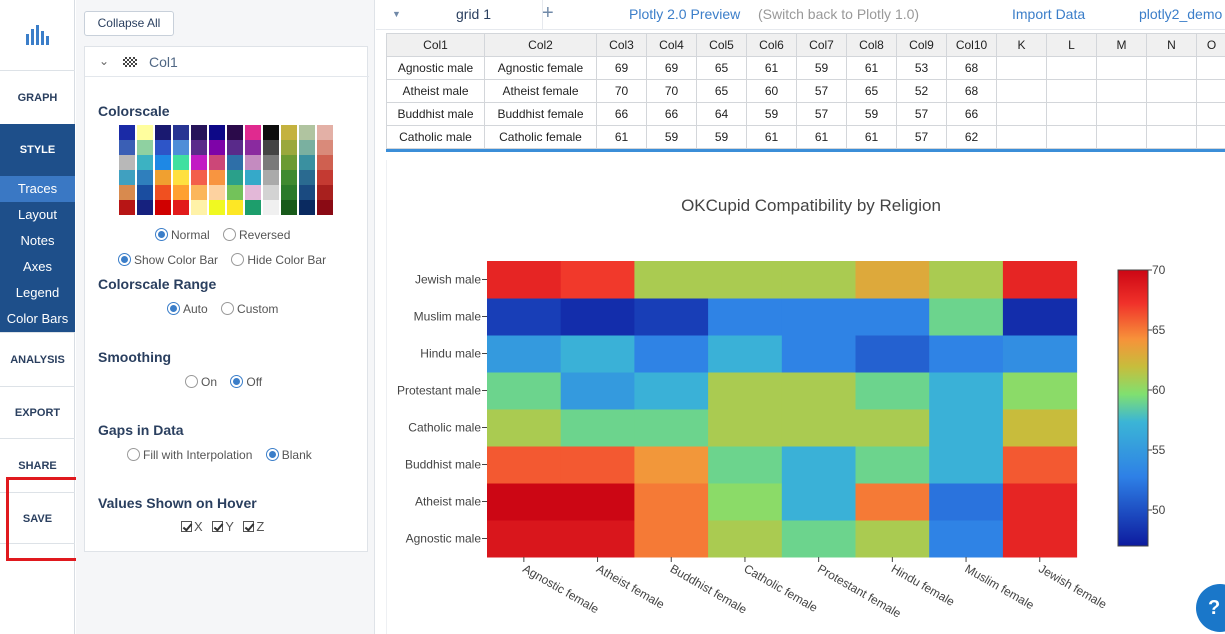 The width and height of the screenshot is (1225, 634). I want to click on hover-z-option: Z, so click(253, 526).